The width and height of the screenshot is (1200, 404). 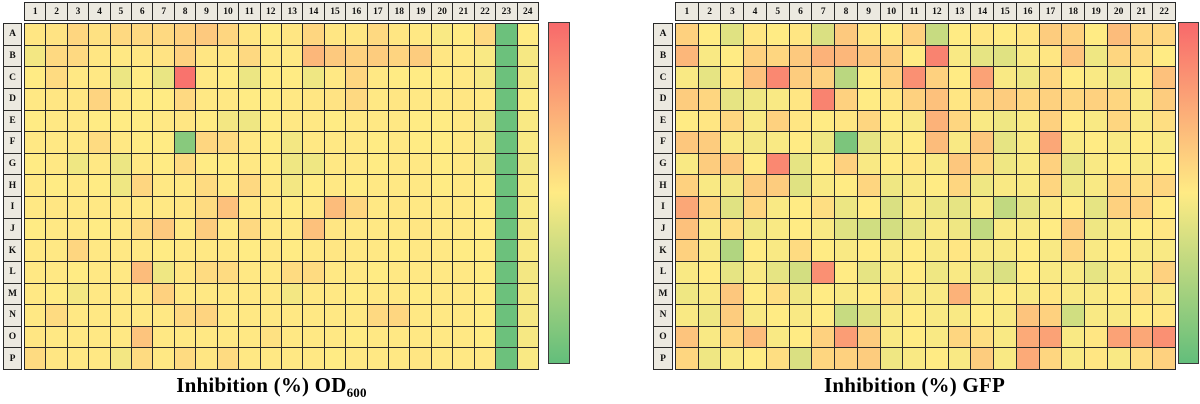 I want to click on colorbar-gradient, so click(x=559, y=193).